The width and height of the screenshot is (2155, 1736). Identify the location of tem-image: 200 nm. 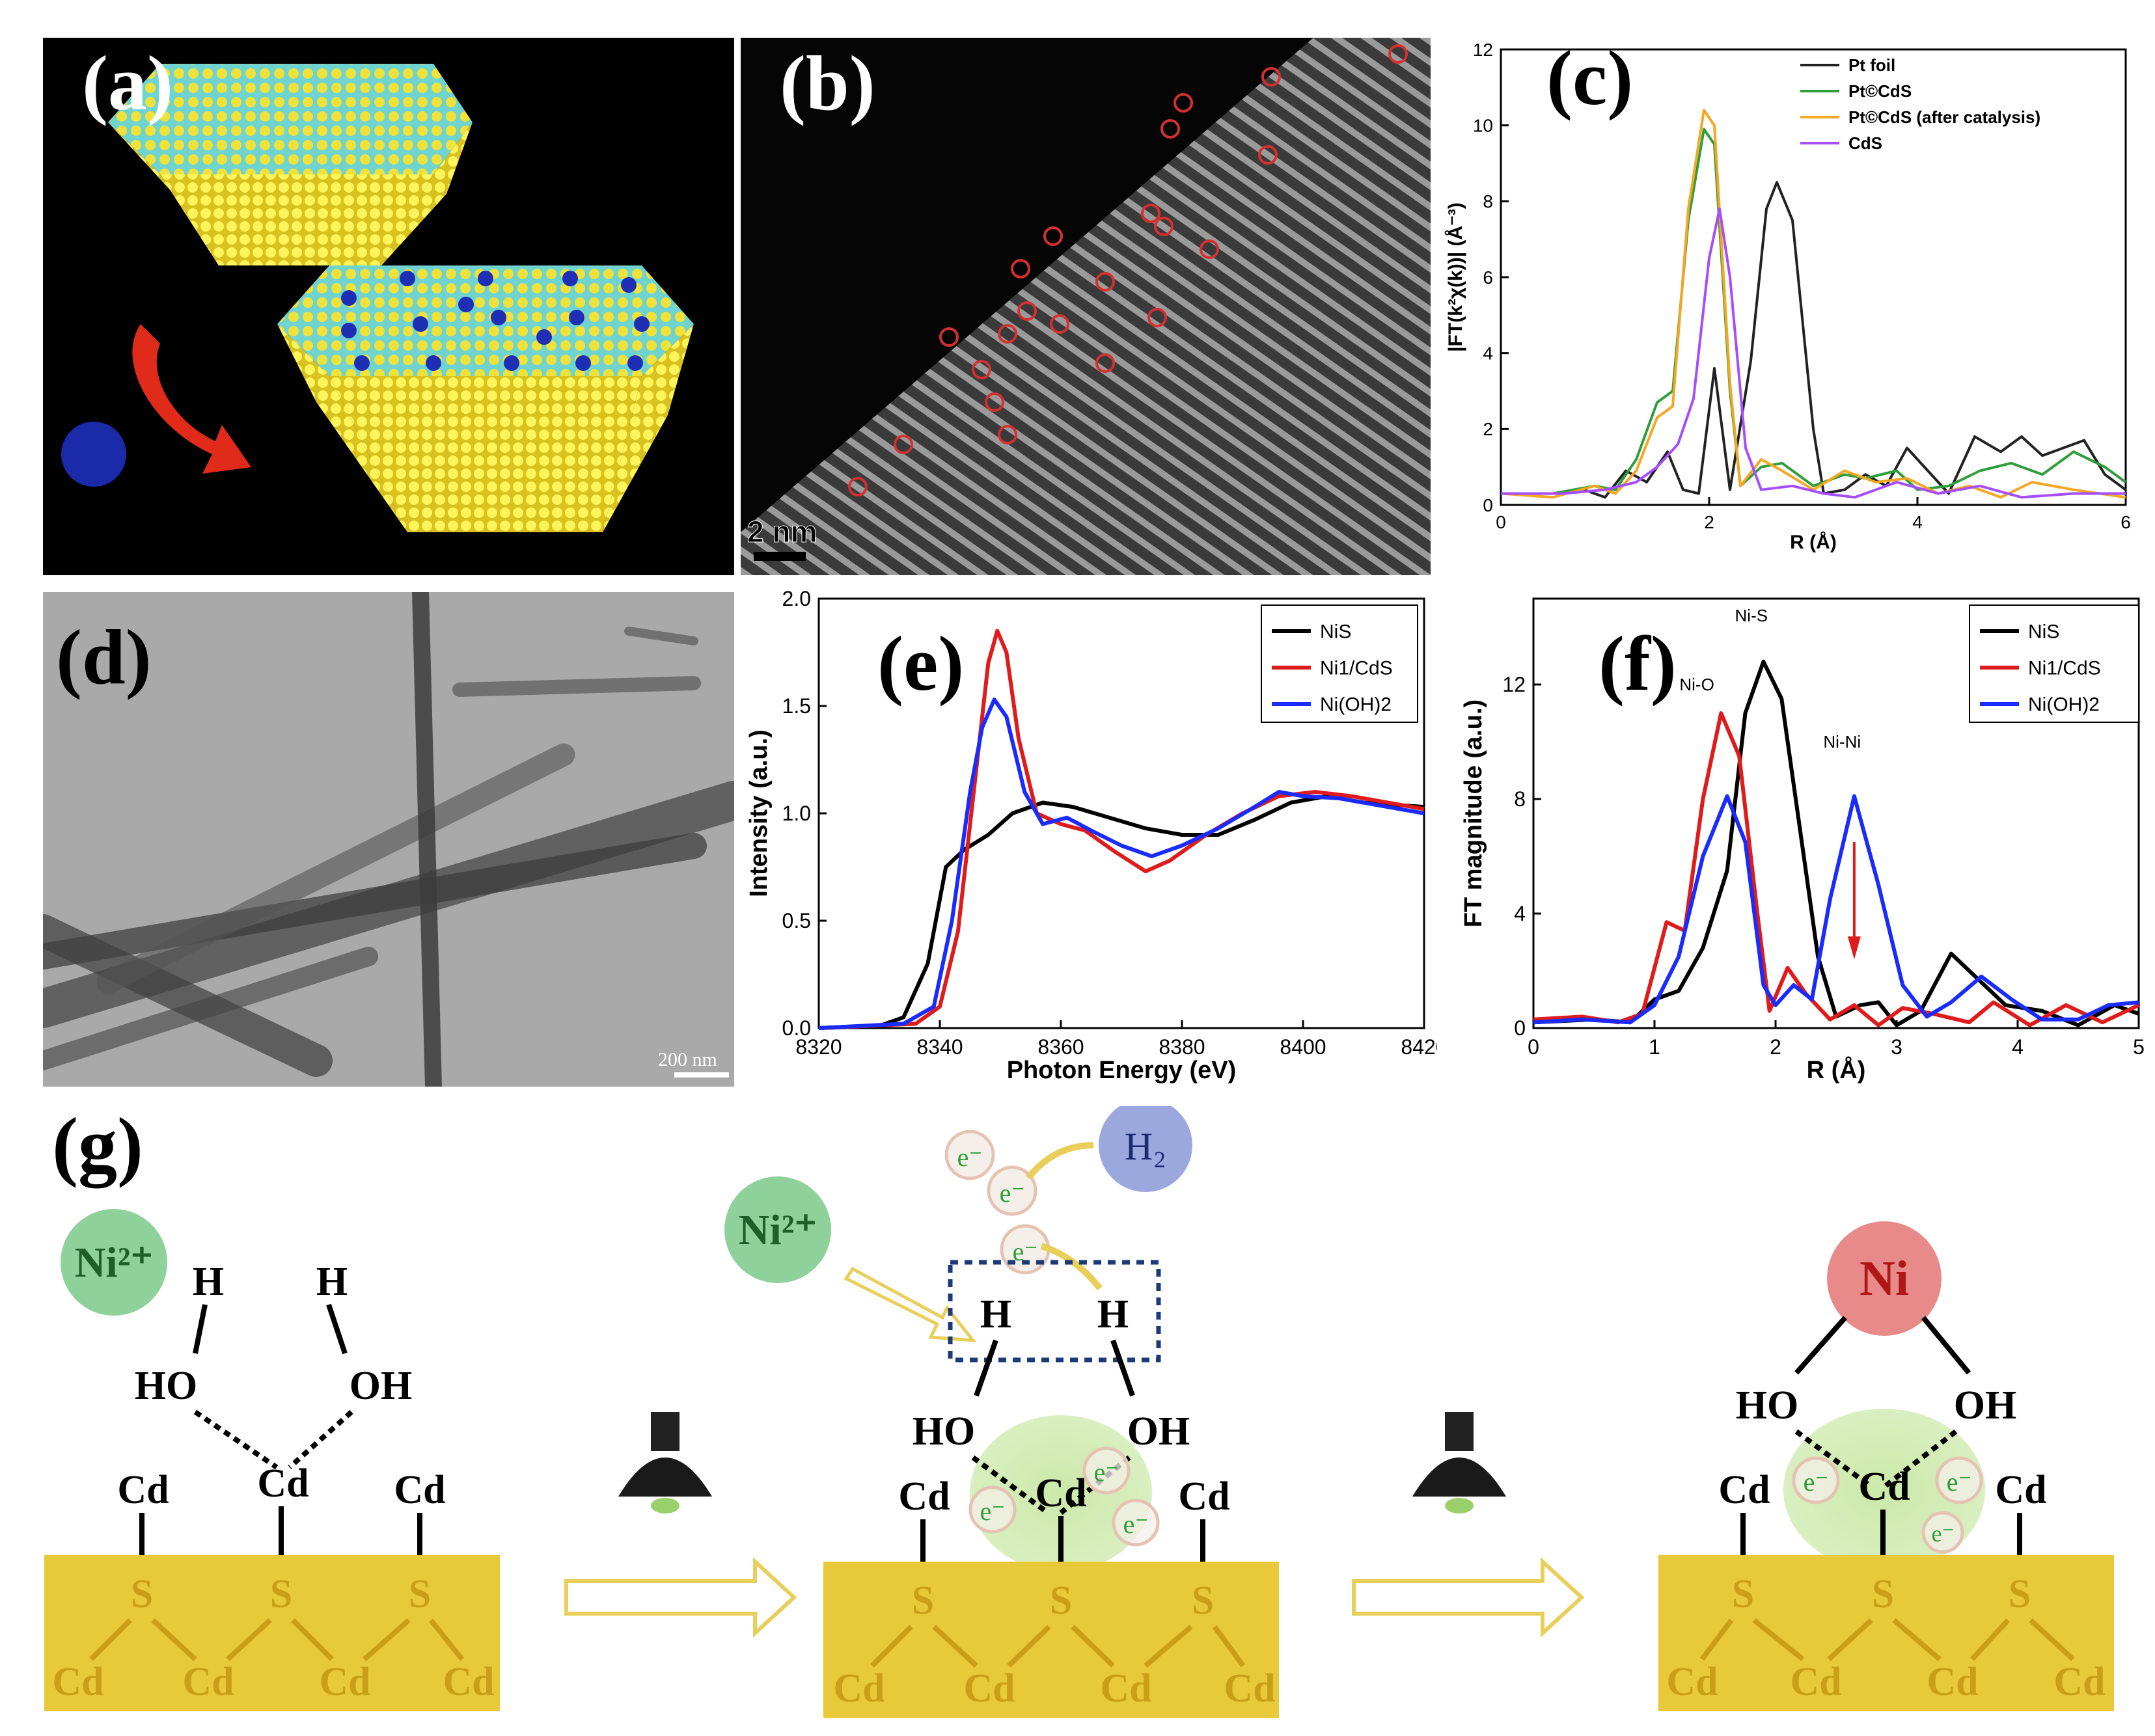
(388, 840).